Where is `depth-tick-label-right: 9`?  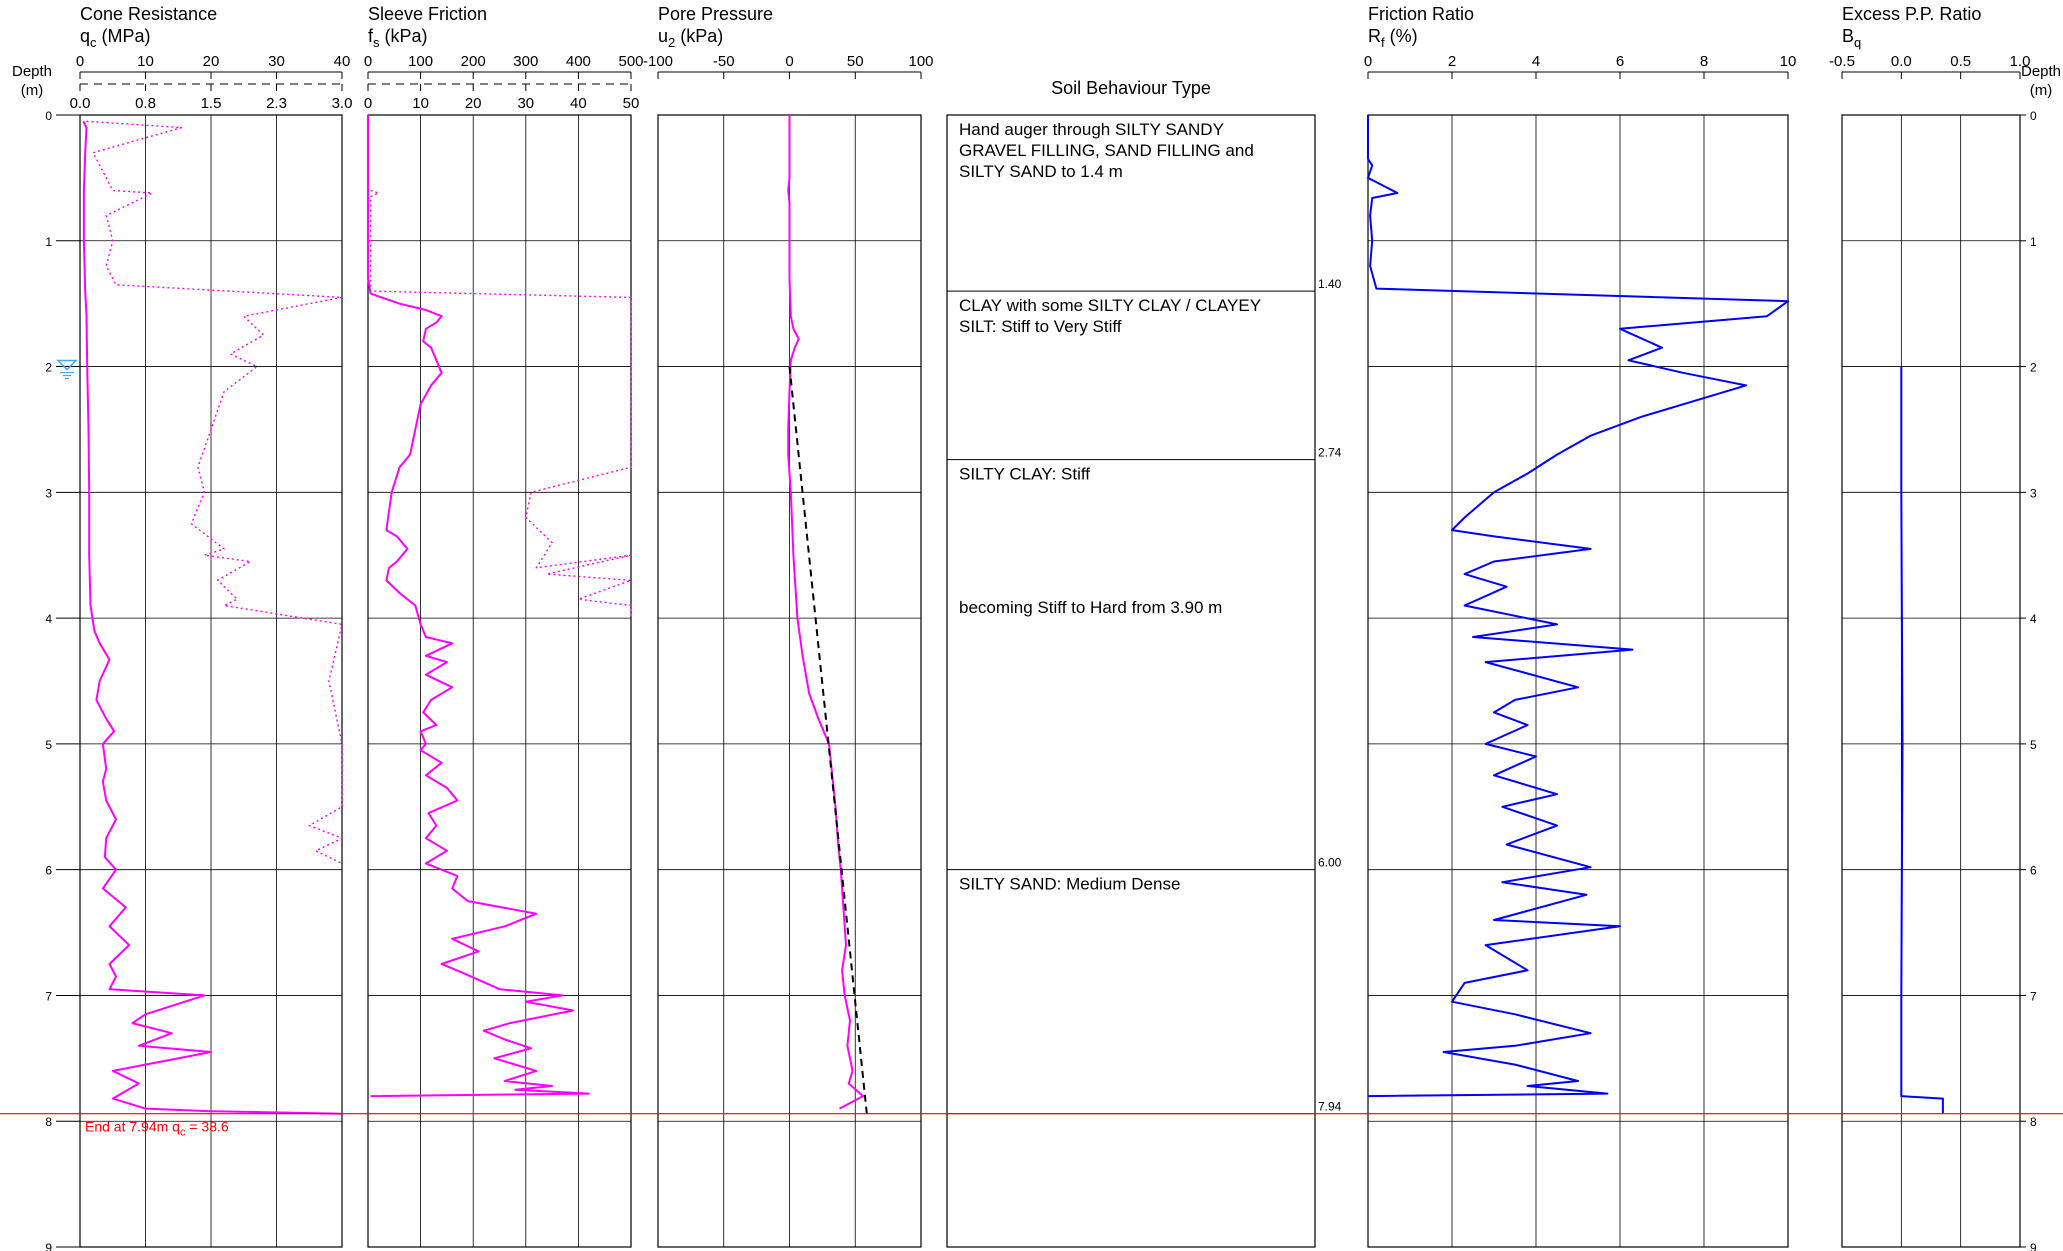 depth-tick-label-right: 9 is located at coordinates (2033, 1246).